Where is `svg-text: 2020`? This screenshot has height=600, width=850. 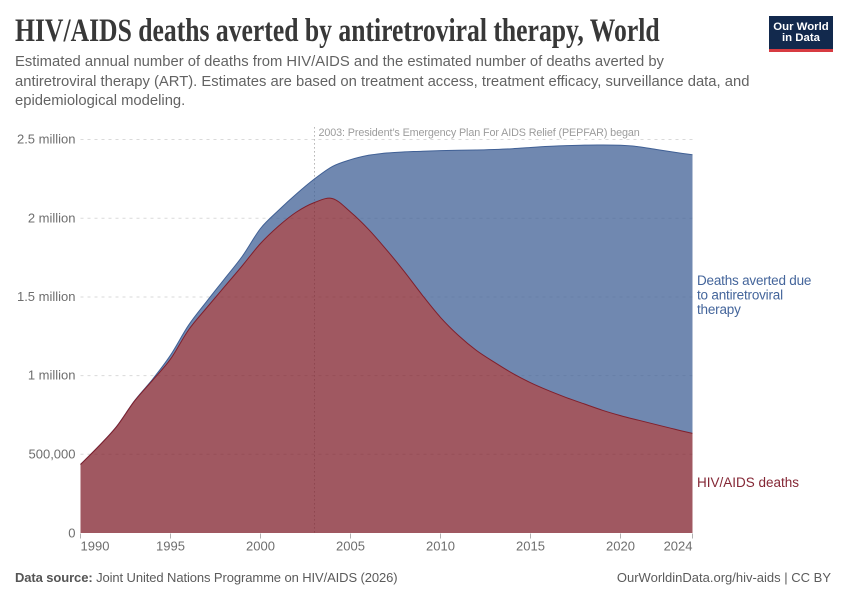
svg-text: 2020 is located at coordinates (620, 546).